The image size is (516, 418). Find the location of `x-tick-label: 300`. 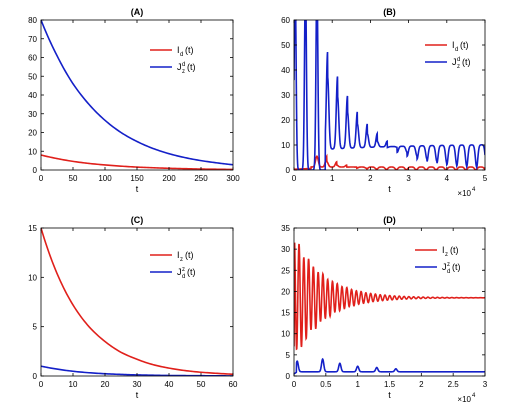

x-tick-label: 300 is located at coordinates (233, 178).